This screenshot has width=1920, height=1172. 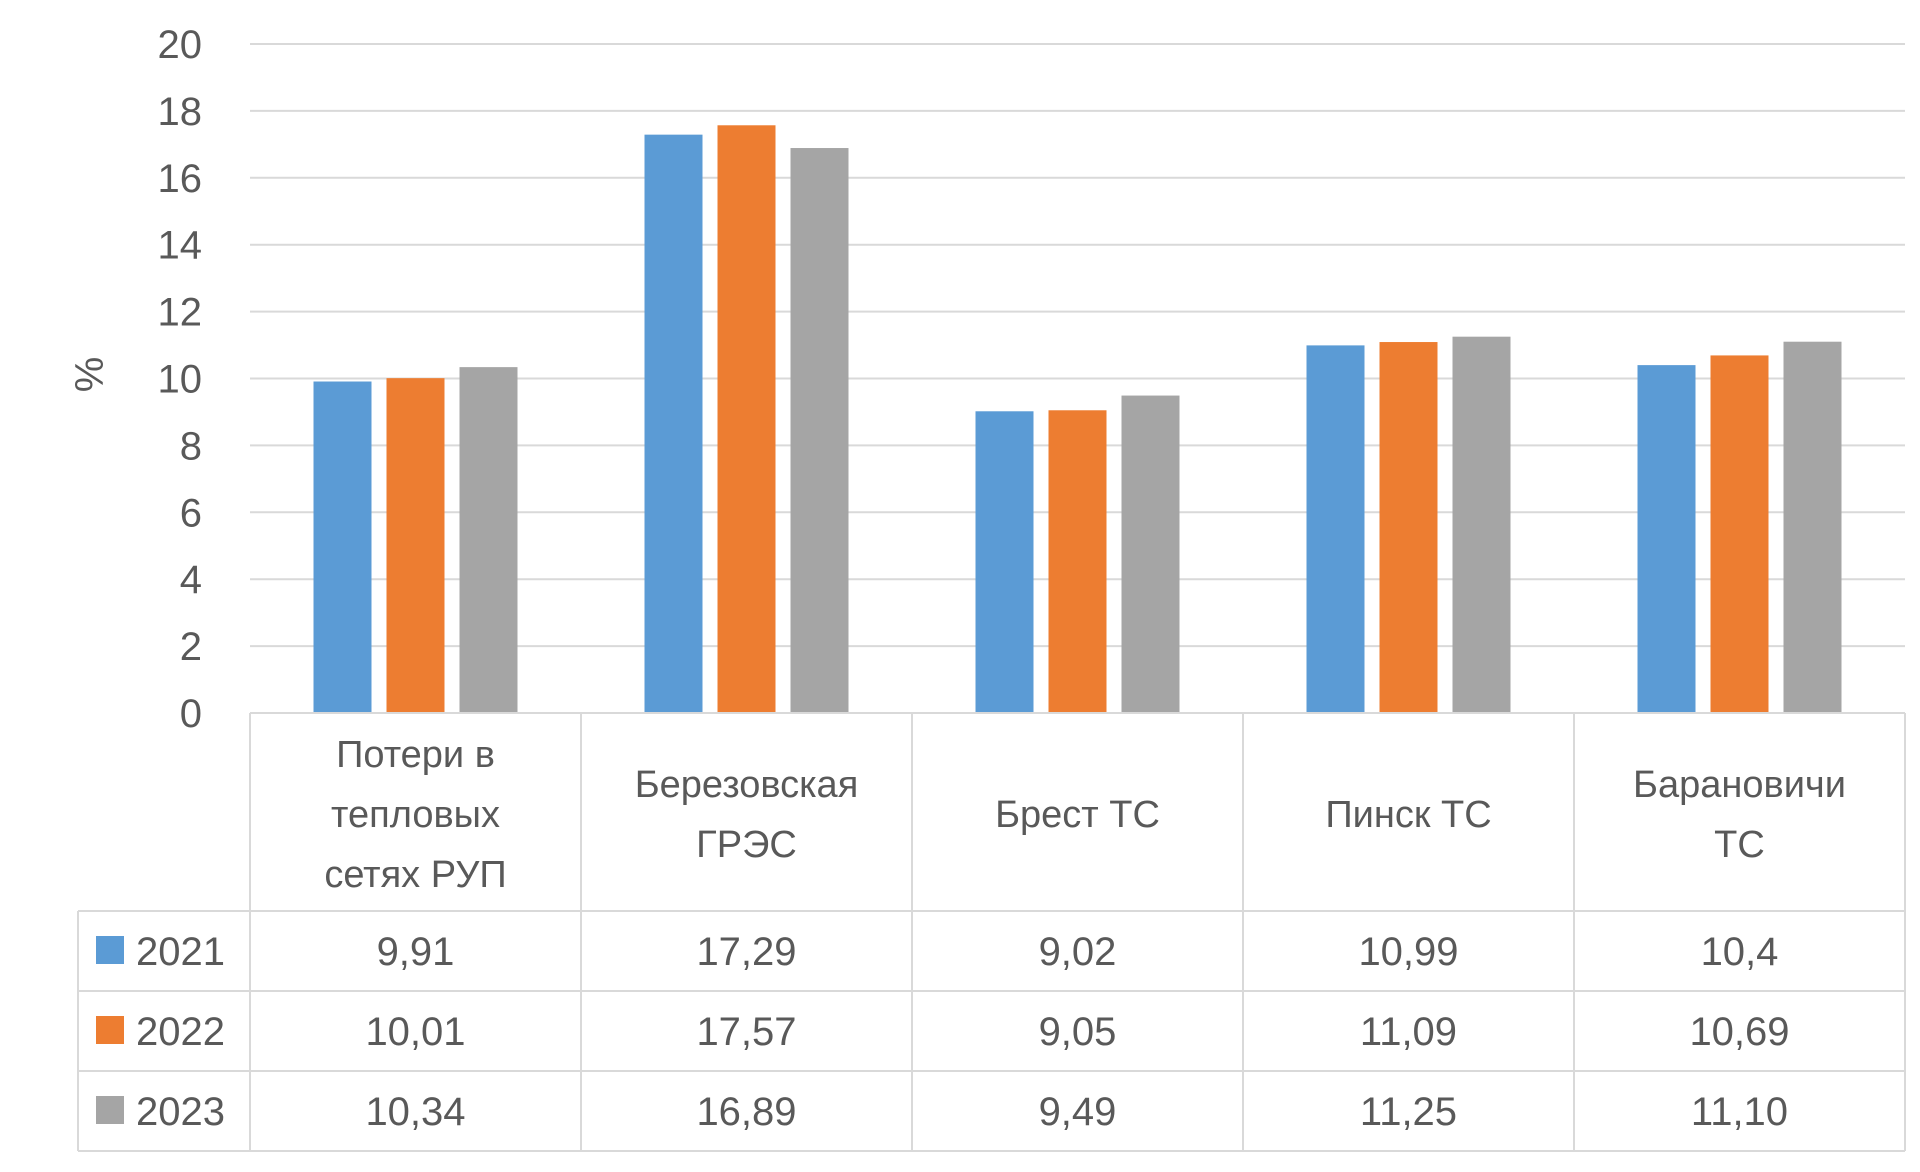 What do you see at coordinates (1740, 952) in the screenshot?
I see `data-label: 10,4` at bounding box center [1740, 952].